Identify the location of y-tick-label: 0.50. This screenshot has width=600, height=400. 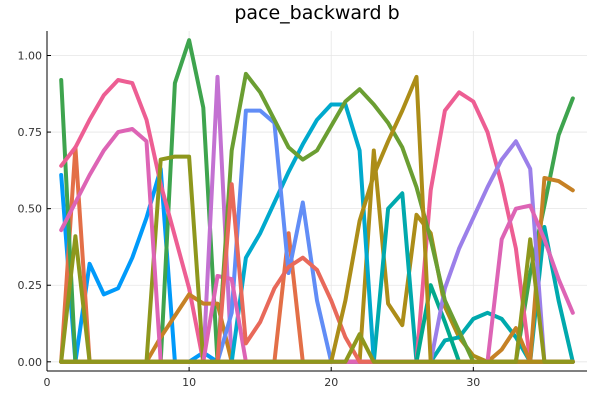
(30, 209).